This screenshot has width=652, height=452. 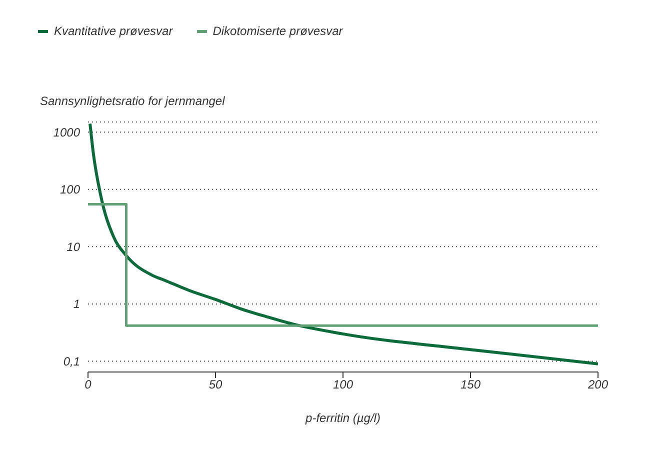 What do you see at coordinates (597, 385) in the screenshot?
I see `x-tick-label: 200` at bounding box center [597, 385].